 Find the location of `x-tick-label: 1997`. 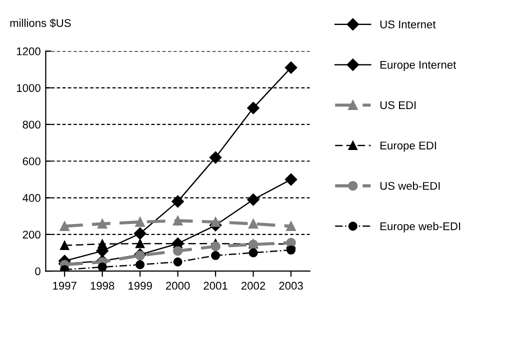

x-tick-label: 1997 is located at coordinates (64, 286).